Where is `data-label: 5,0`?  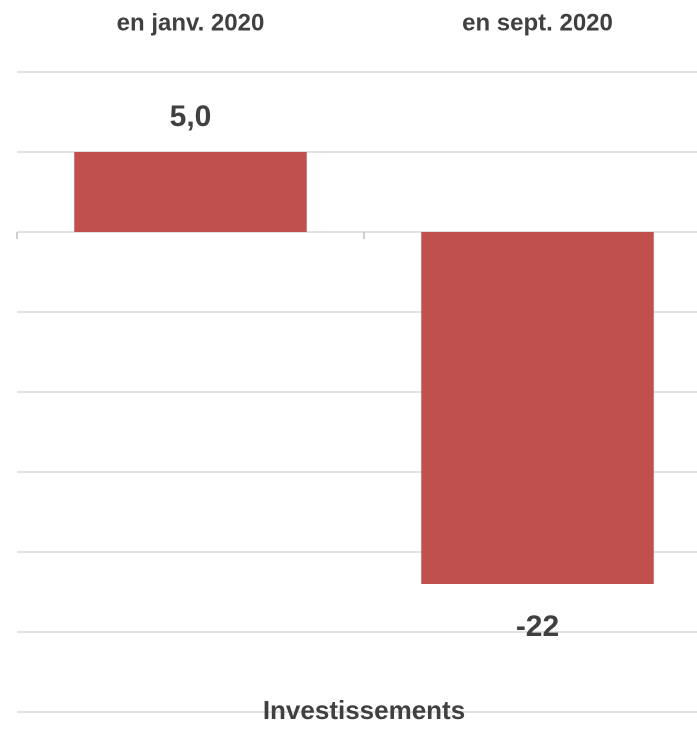 data-label: 5,0 is located at coordinates (191, 116).